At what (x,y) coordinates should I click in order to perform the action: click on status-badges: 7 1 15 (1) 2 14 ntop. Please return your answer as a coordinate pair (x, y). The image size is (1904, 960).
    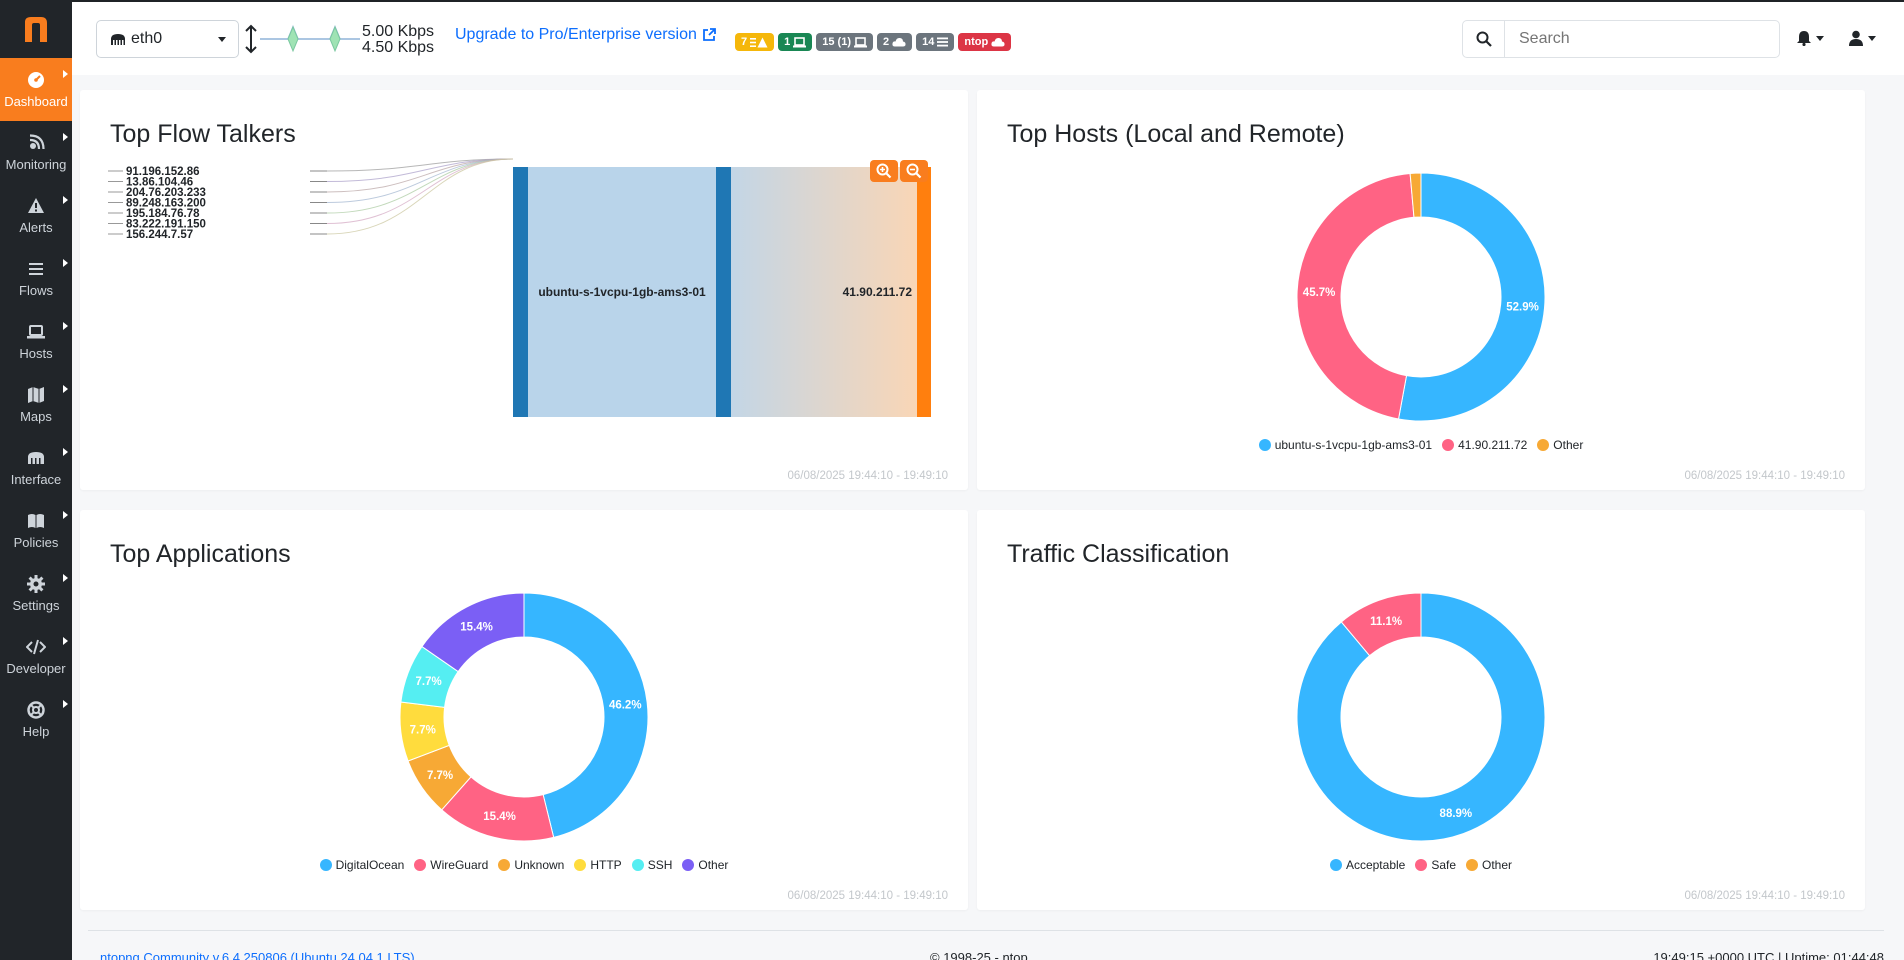
    Looking at the image, I should click on (873, 42).